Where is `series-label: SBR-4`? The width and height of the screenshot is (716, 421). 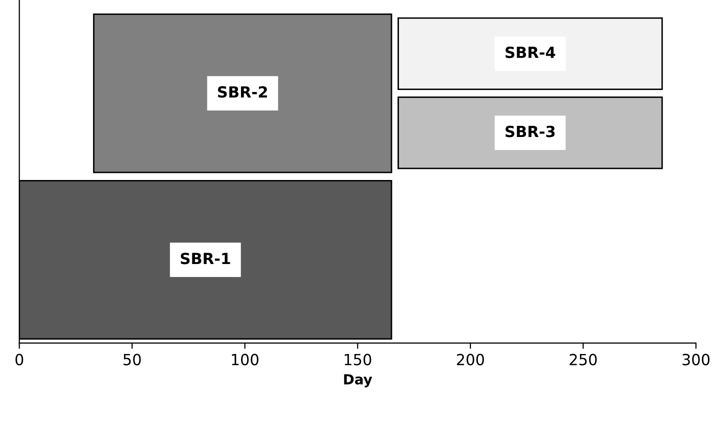
series-label: SBR-4 is located at coordinates (531, 52).